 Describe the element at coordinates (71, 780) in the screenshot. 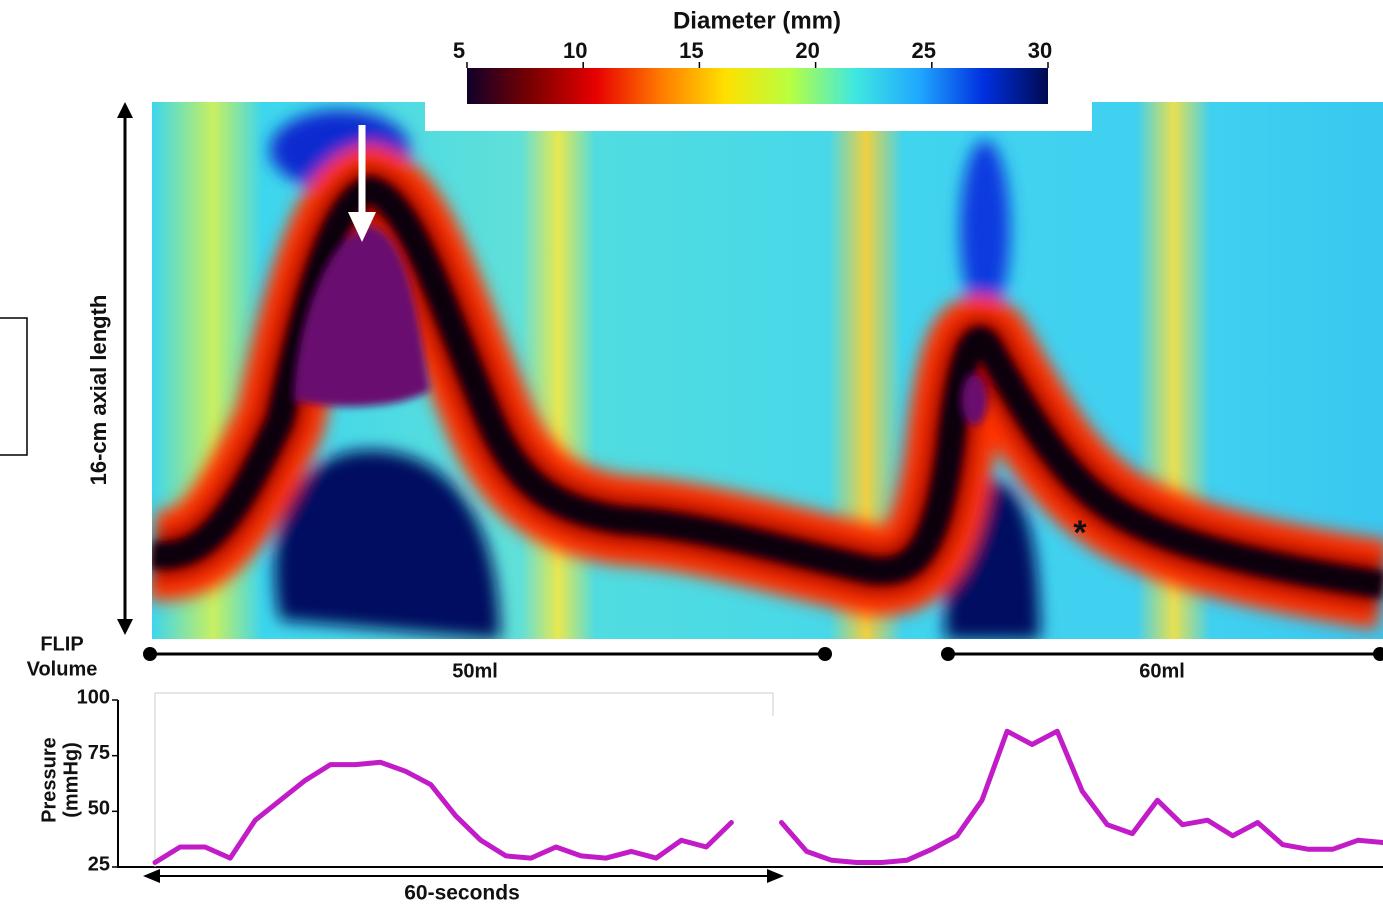

I see `pressure-label: (mmHg)` at that location.